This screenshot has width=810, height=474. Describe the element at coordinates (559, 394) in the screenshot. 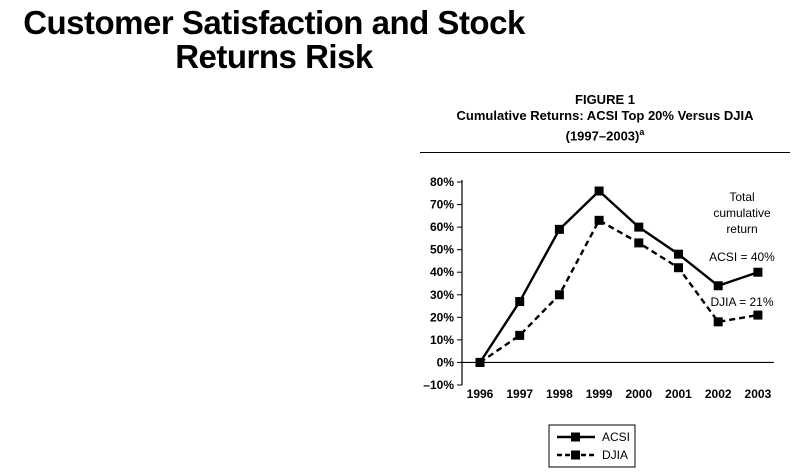

I see `x-tick-label: 1998` at that location.